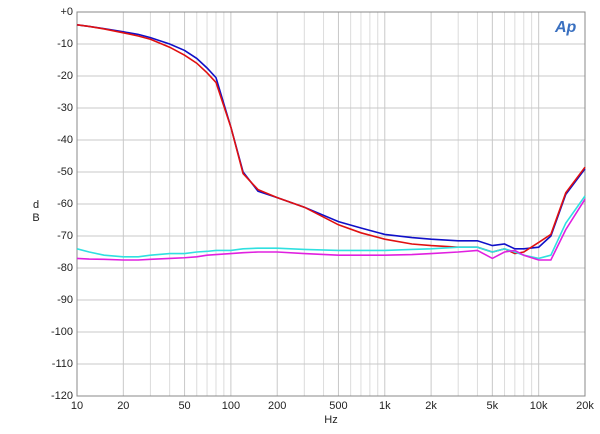 The image size is (600, 434). Describe the element at coordinates (385, 406) in the screenshot. I see `x-tick-label: 1k` at that location.